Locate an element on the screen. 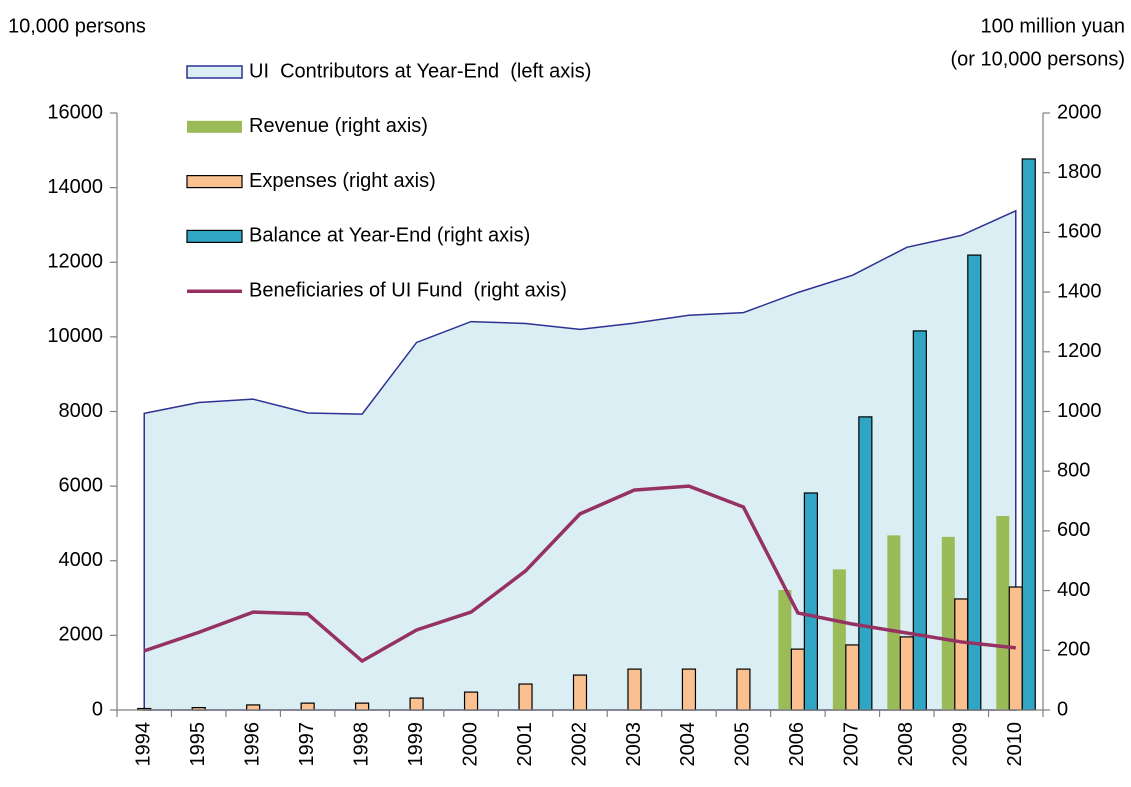 The height and width of the screenshot is (787, 1131). y2-tick-label: 1600 is located at coordinates (1079, 232).